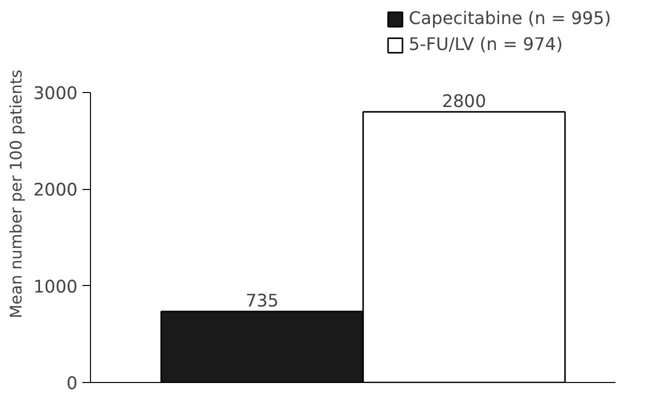 The image size is (647, 419). I want to click on y-tick-label: 2000, so click(55, 190).